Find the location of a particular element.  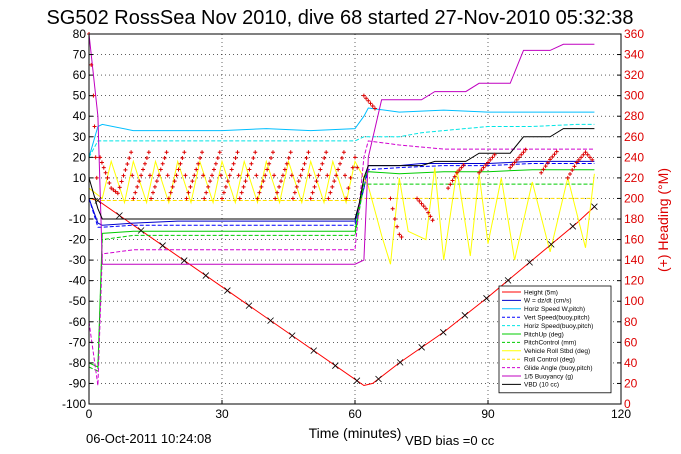

x-axis: 0 30 60 90 120 is located at coordinates (358, 410).